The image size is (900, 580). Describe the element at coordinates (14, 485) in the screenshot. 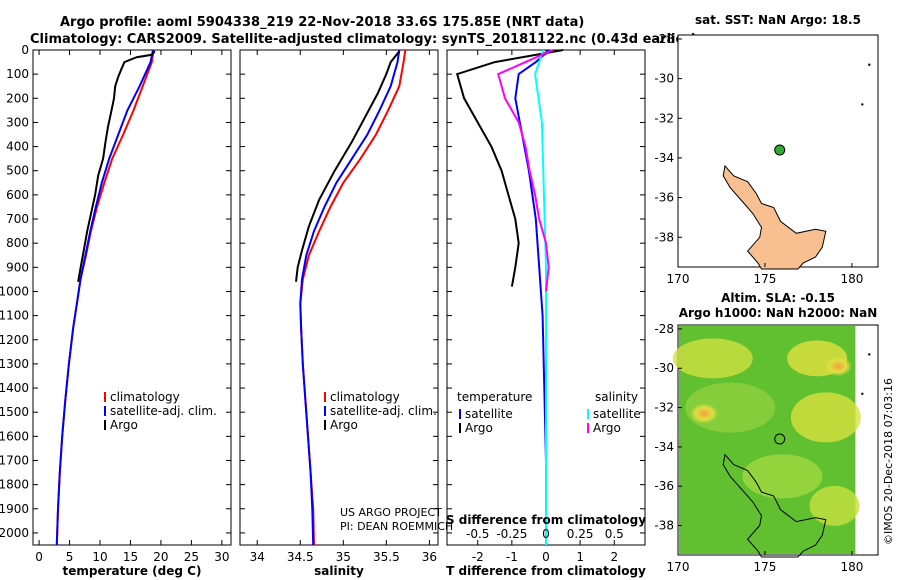

I see `y-tick-label: 1800` at that location.